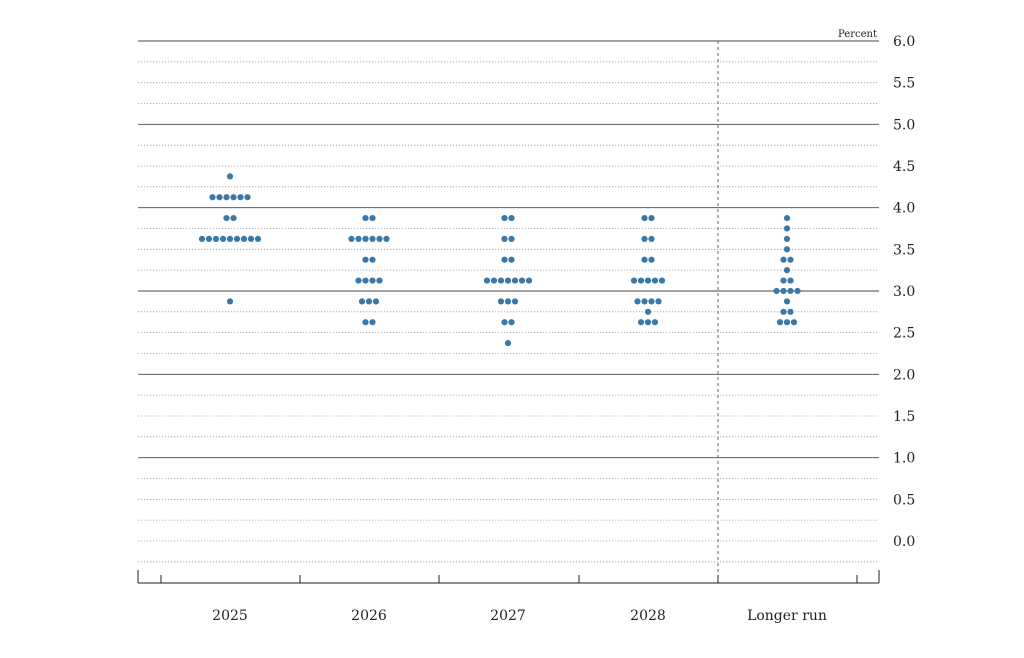  Describe the element at coordinates (904, 250) in the screenshot. I see `y-tick-label: 3.5` at that location.